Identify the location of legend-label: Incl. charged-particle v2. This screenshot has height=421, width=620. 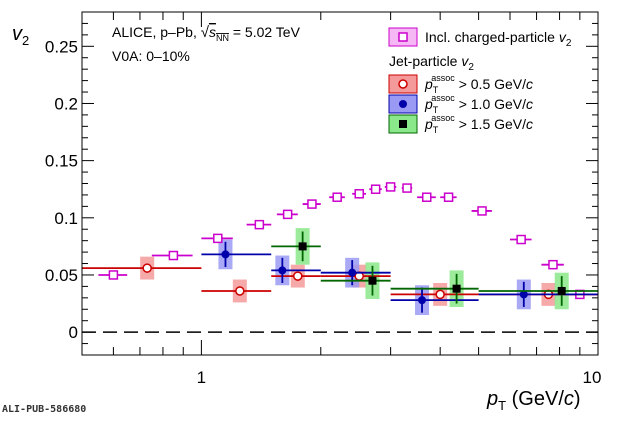
(498, 39).